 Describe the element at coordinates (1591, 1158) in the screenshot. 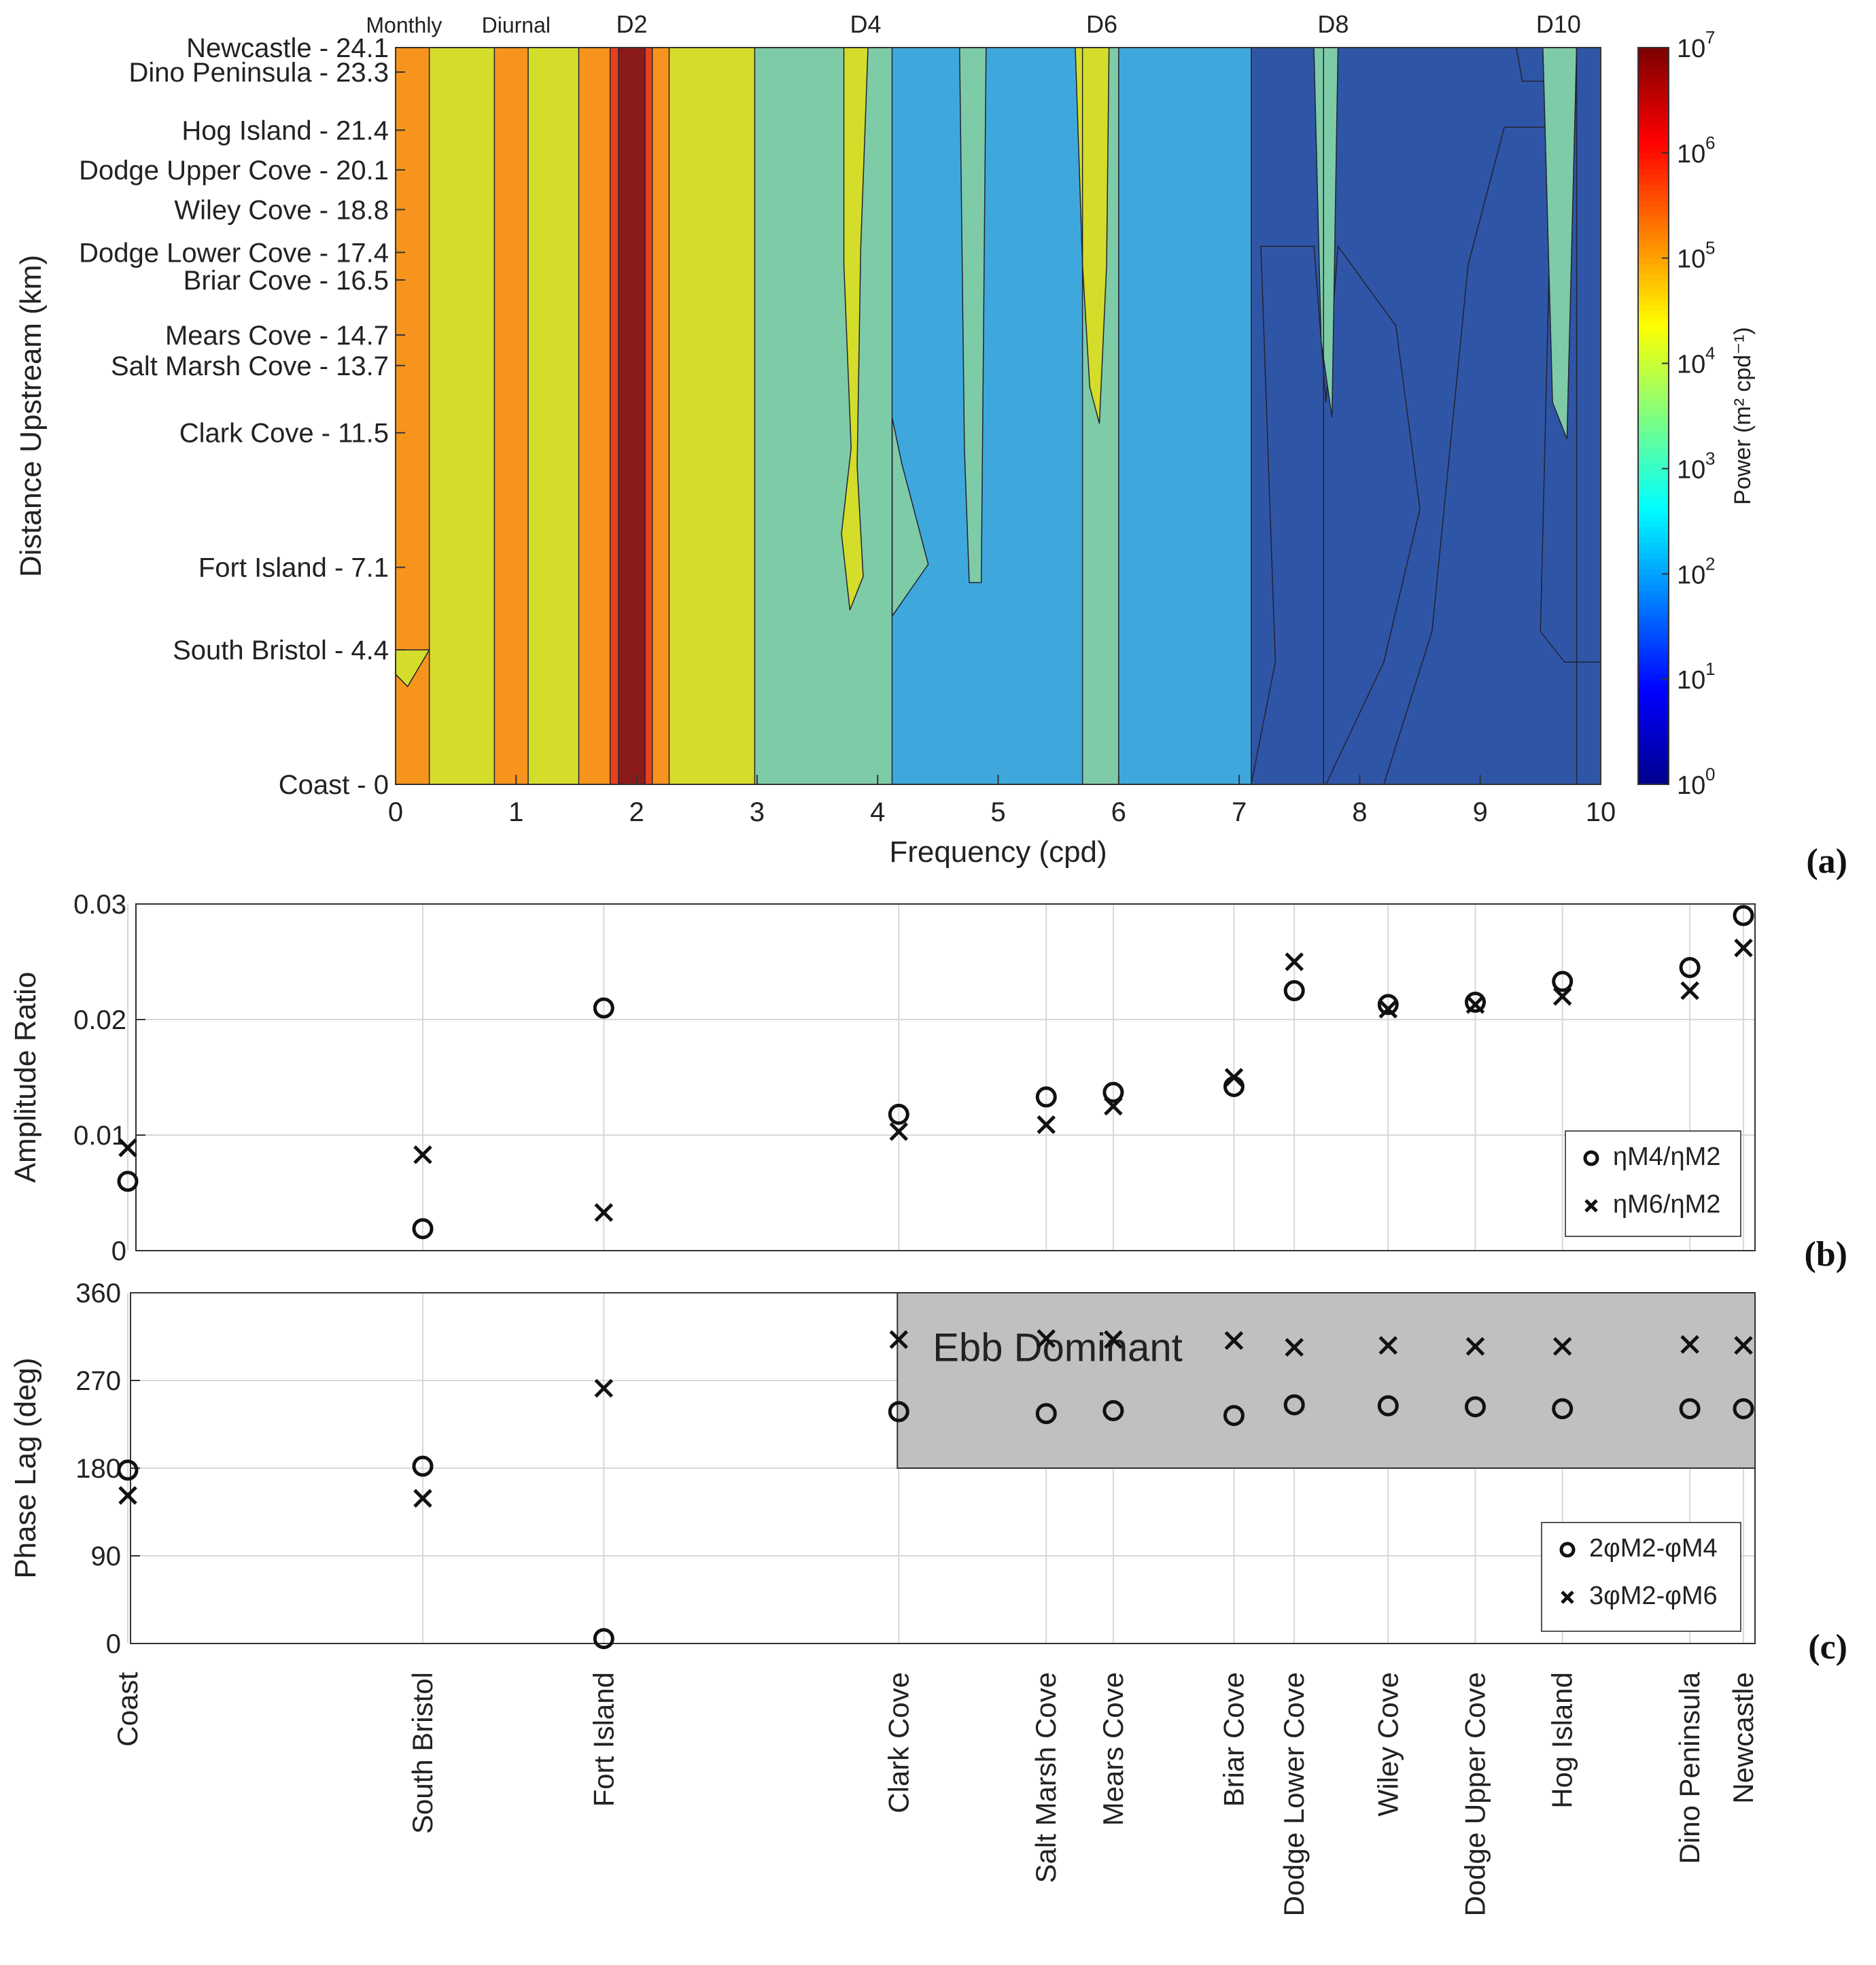

I see `legend-circle-marker` at that location.